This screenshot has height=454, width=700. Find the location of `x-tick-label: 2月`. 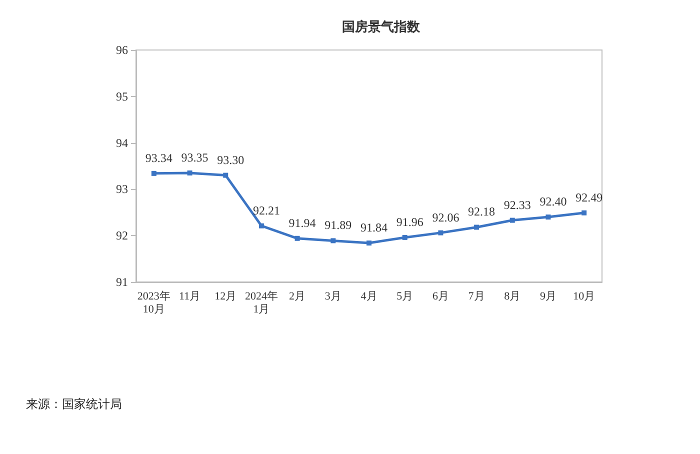

x-tick-label: 2月 is located at coordinates (297, 296).